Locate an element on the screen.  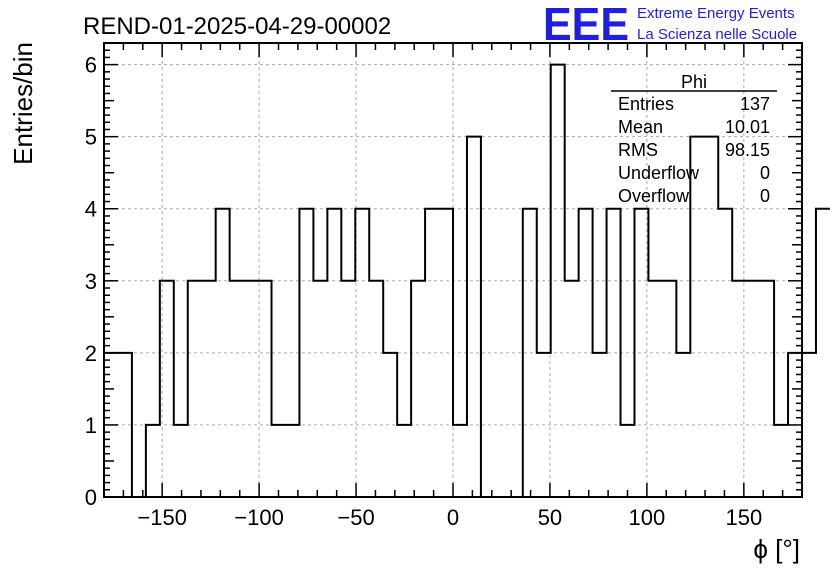
stats-label-overflow: Overflow is located at coordinates (654, 196).